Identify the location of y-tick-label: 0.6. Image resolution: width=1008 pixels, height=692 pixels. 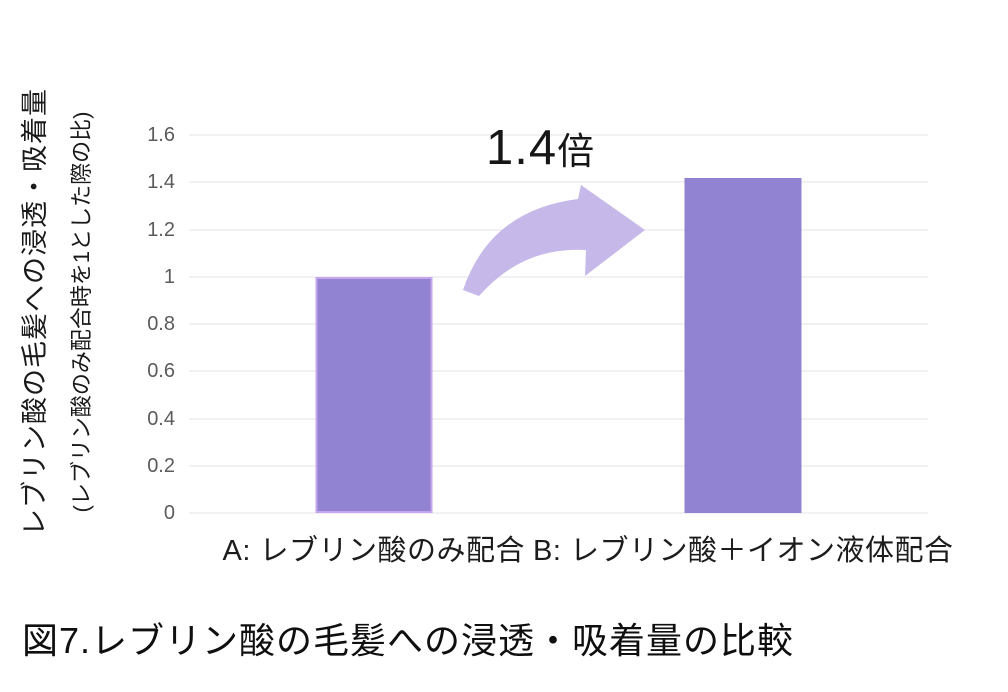
(161, 371).